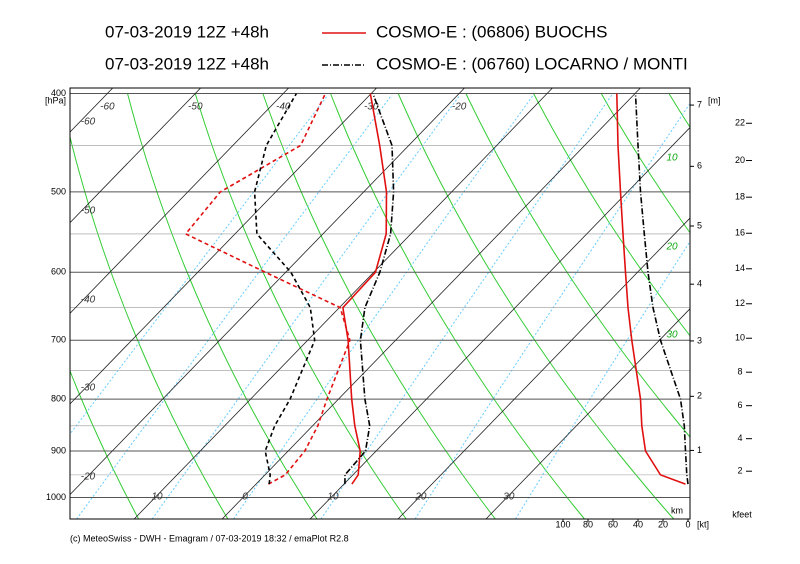 The width and height of the screenshot is (800, 564). I want to click on x-tick-label: 0, so click(245, 497).